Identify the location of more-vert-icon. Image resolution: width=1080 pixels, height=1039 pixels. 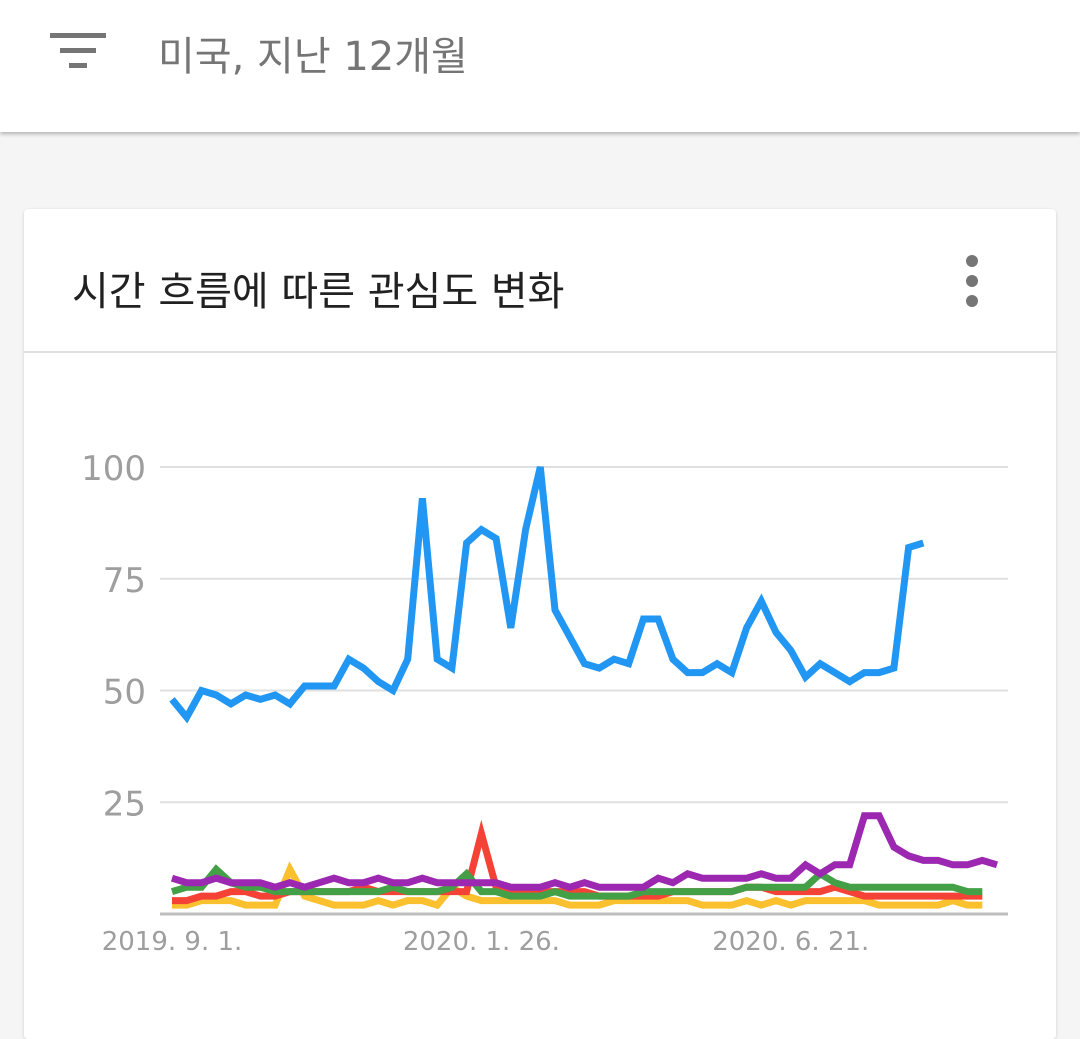
(972, 281).